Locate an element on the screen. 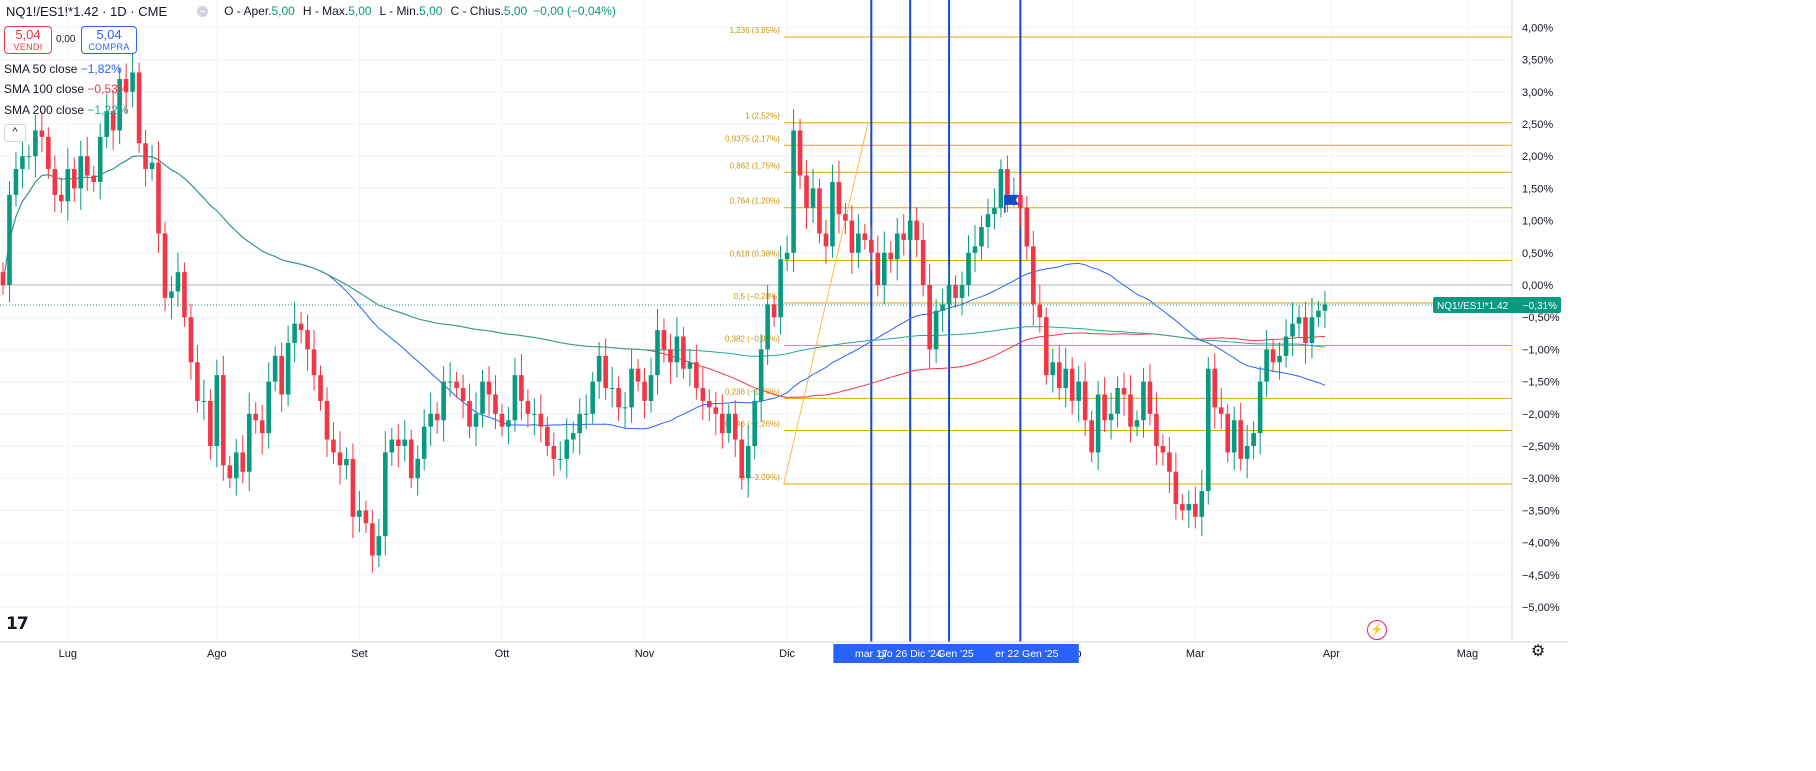 This screenshot has width=1816, height=771. y-tick-label: −3,50% is located at coordinates (1541, 511).